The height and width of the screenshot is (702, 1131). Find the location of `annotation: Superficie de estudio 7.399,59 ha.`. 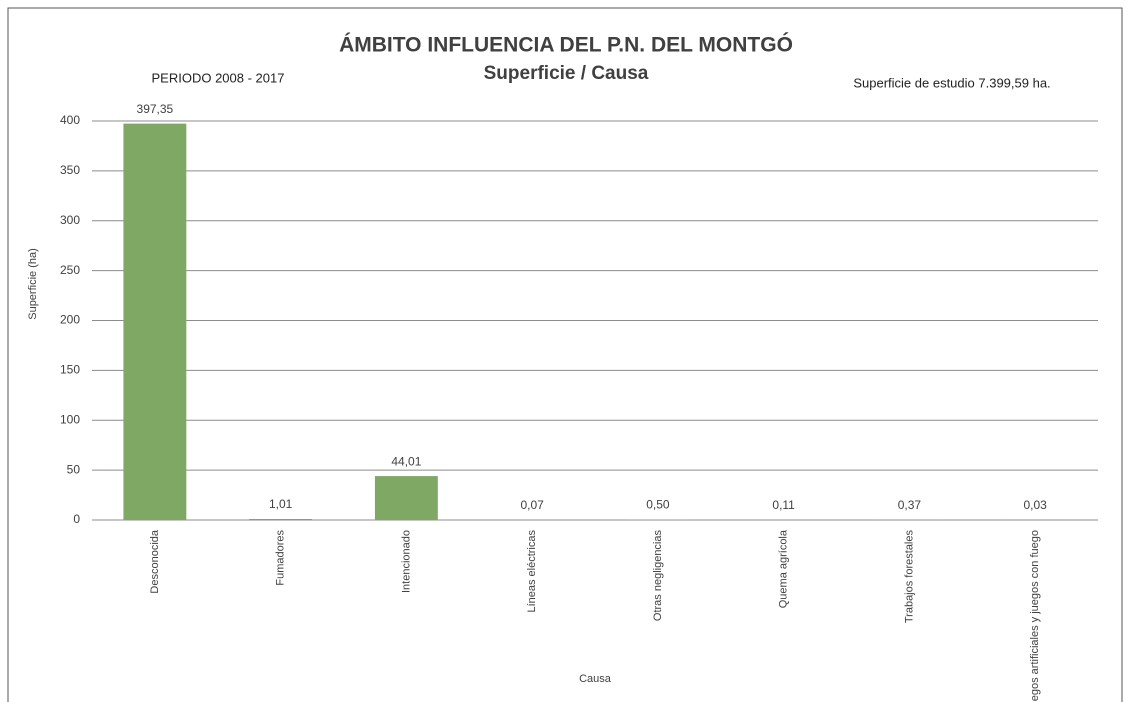

annotation: Superficie de estudio 7.399,59 ha. is located at coordinates (951, 82).